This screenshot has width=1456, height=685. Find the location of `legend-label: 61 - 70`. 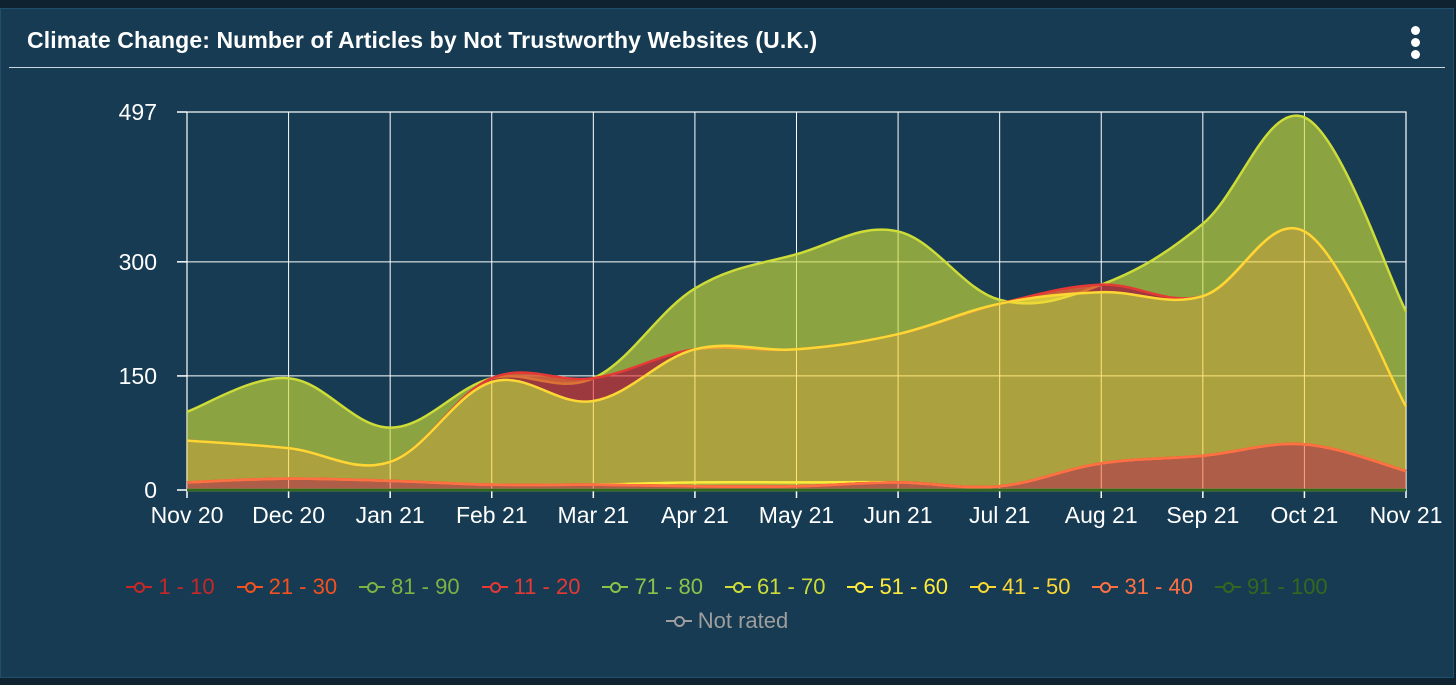

legend-label: 61 - 70 is located at coordinates (791, 586).